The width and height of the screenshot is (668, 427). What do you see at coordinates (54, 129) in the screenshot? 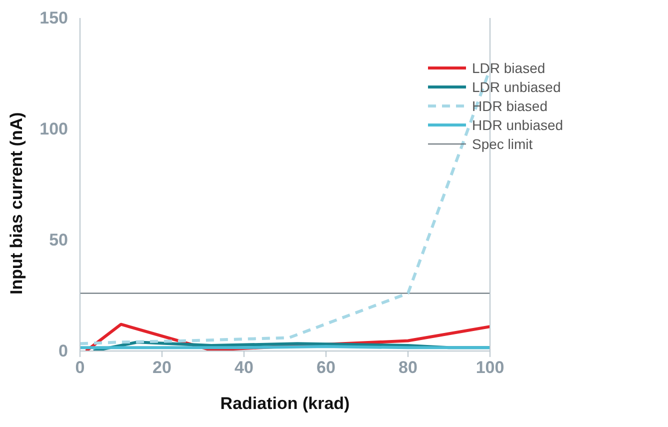
I see `y-tick-label: 100` at bounding box center [54, 129].